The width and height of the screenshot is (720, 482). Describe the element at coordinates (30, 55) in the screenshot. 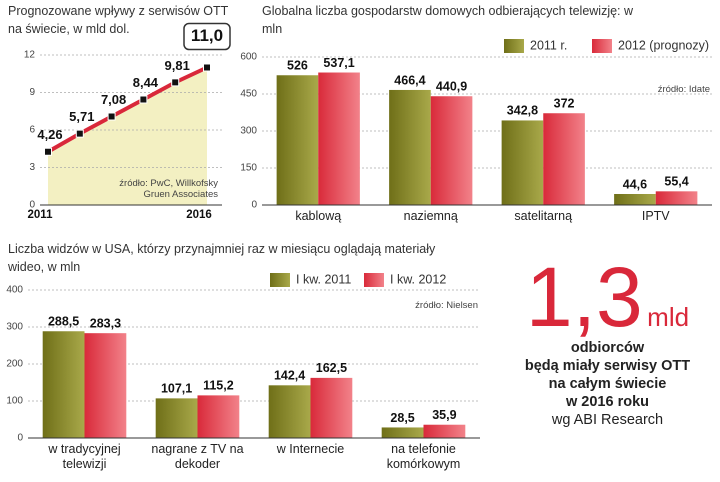

I see `y-tick-label: 12` at that location.